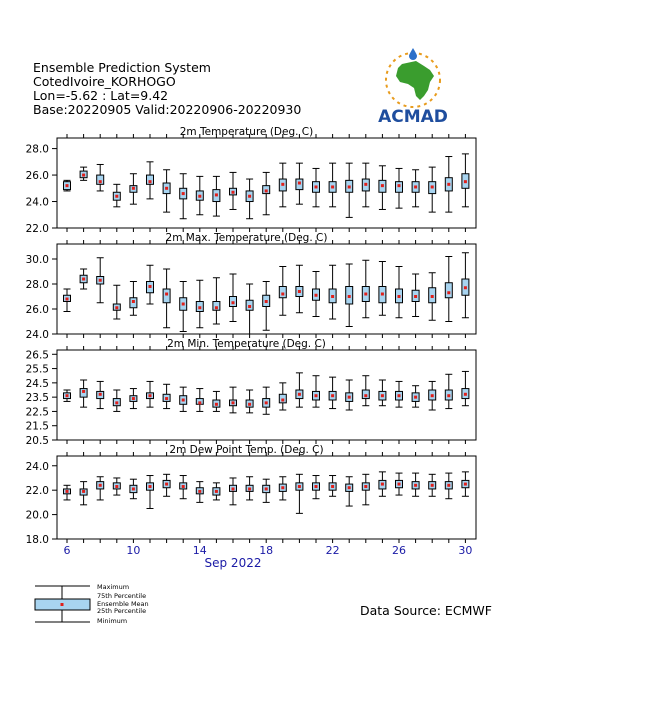  Describe the element at coordinates (101, 95) in the screenshot. I see `station-coordinates: Lon=-5.62 : Lat=9.42` at that location.